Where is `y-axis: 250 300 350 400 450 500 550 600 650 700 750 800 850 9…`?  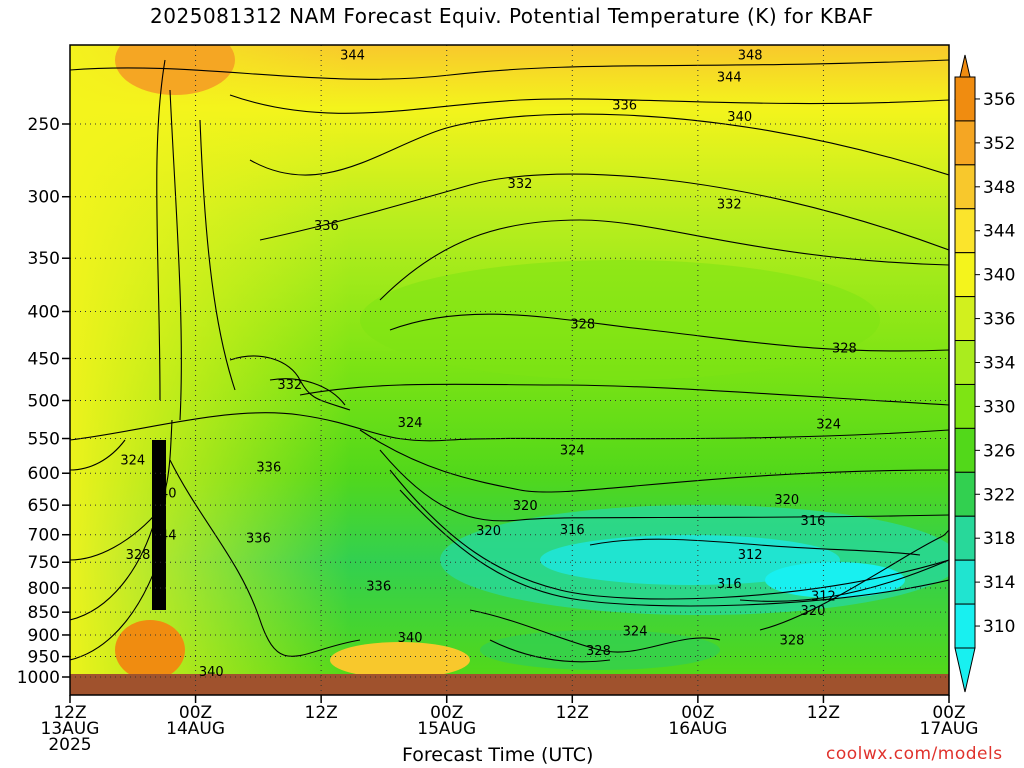
y-axis: 250 300 350 400 450 500 550 600 650 700 750 800 850 9… is located at coordinates (43, 401).